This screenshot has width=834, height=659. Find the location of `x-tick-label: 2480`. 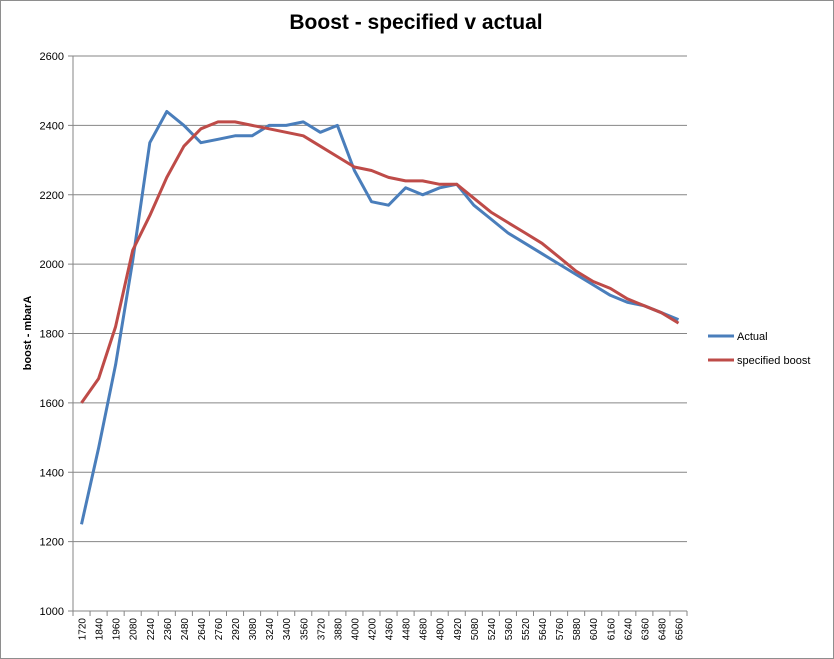

x-tick-label: 2480 is located at coordinates (185, 629).